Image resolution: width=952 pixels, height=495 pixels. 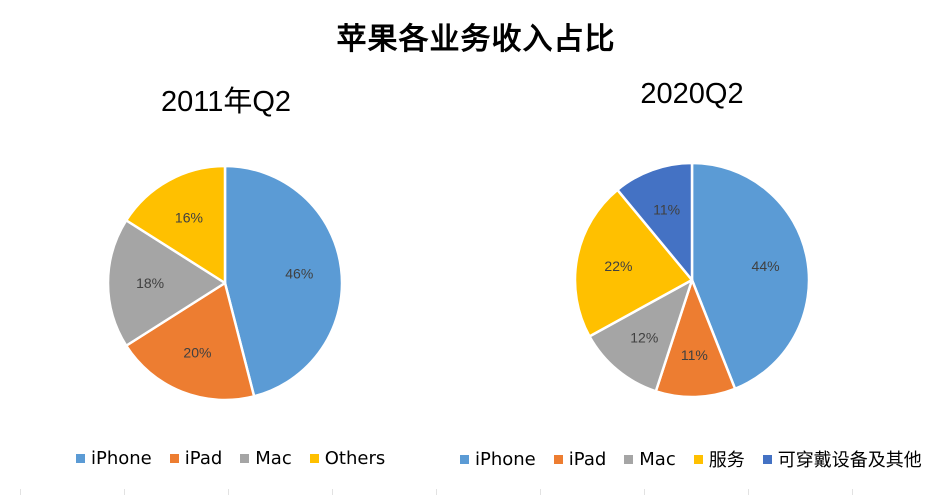 I want to click on page-title: 苹果各业务收入占比, so click(x=476, y=39).